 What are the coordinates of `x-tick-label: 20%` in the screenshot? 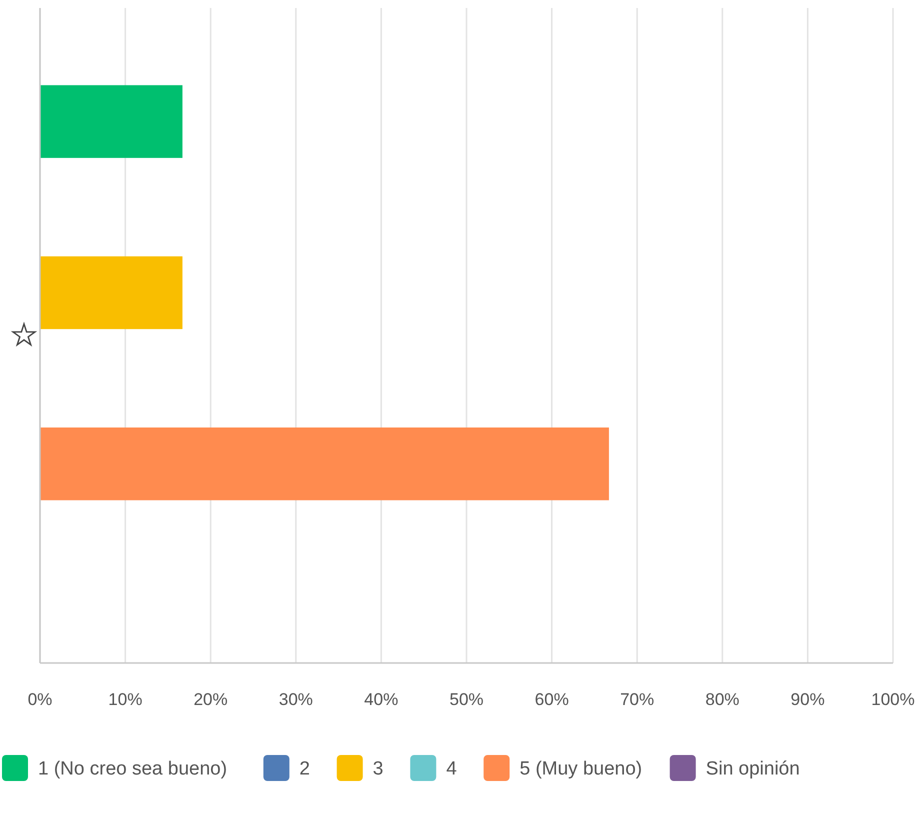 It's located at (211, 699).